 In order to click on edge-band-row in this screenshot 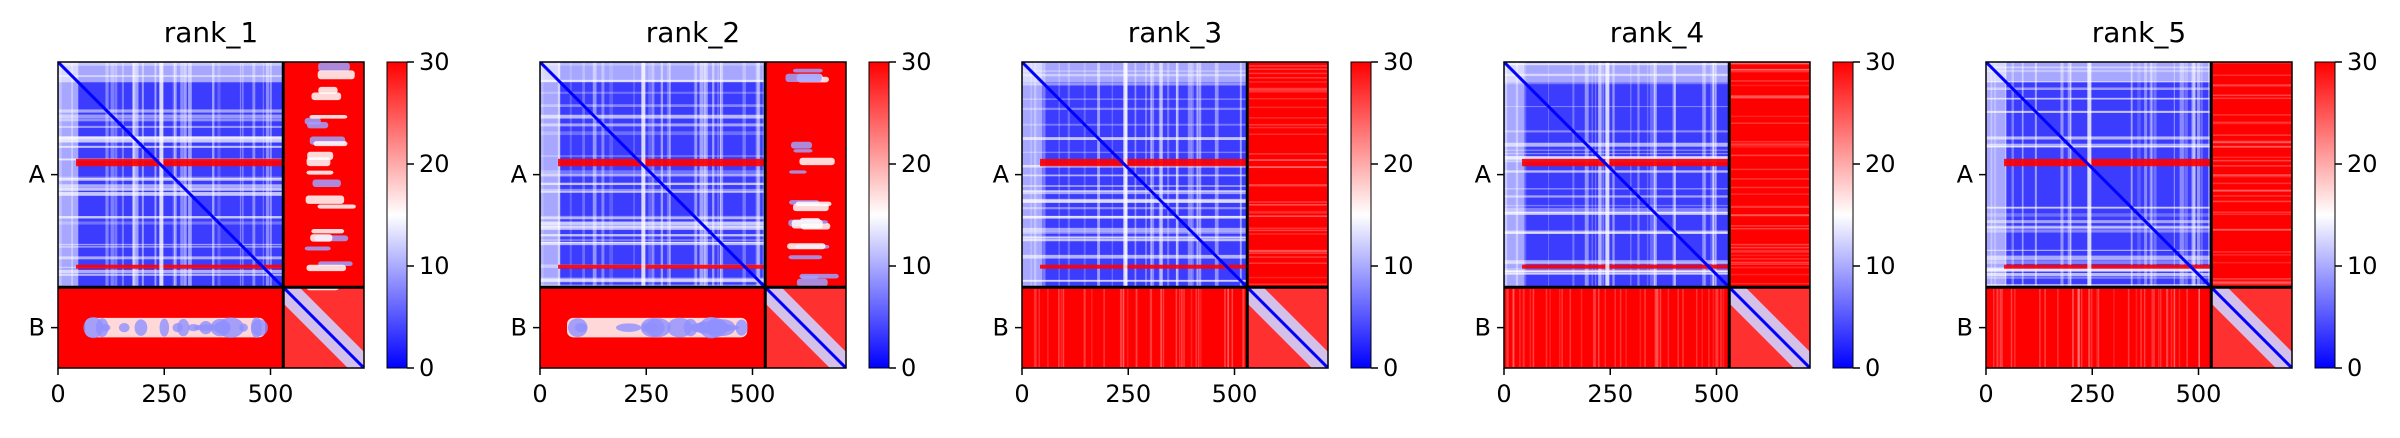, I will do `click(653, 72)`.